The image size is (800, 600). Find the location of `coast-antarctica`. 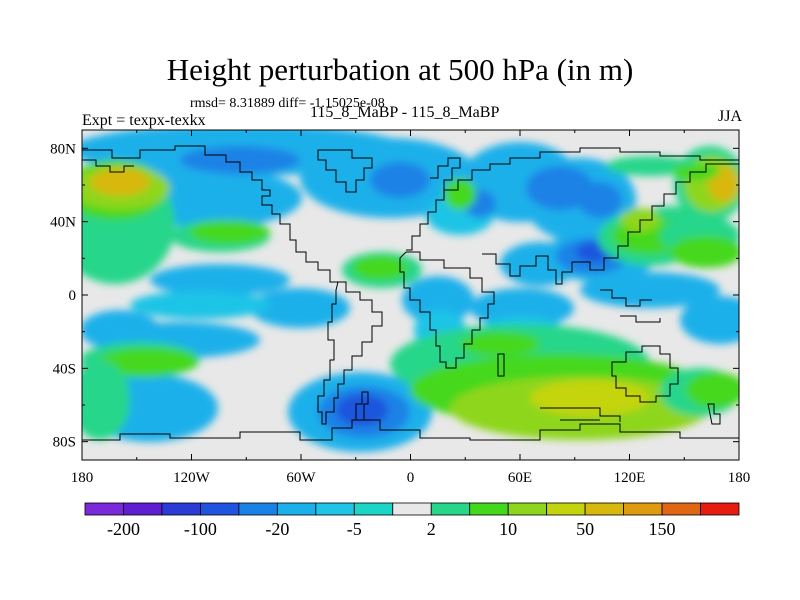

coast-antarctica is located at coordinates (410, 430).